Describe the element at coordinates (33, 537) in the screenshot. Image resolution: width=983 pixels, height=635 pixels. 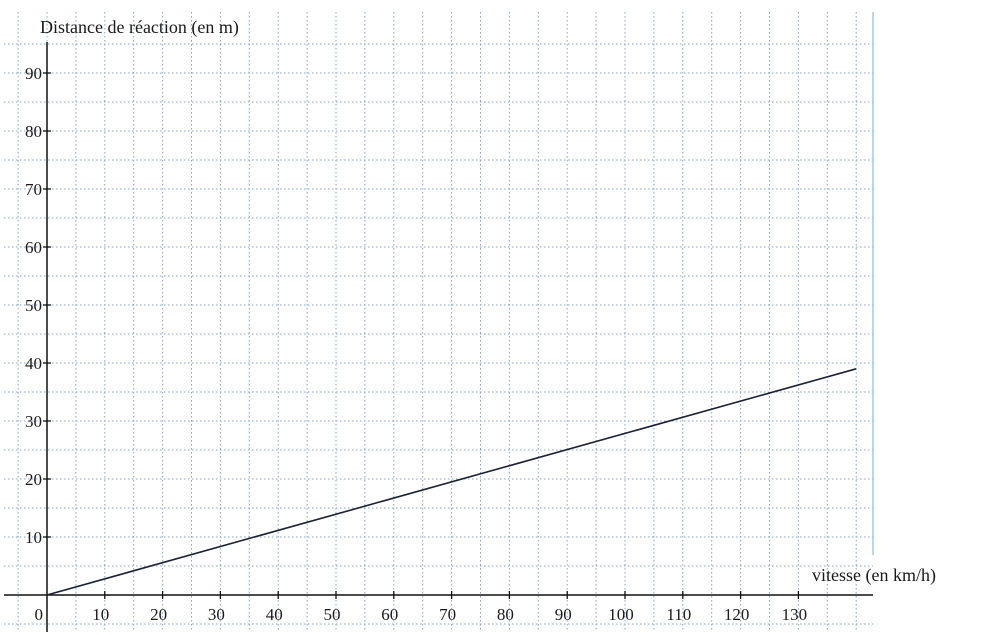
I see `y-tick-label: 10` at that location.